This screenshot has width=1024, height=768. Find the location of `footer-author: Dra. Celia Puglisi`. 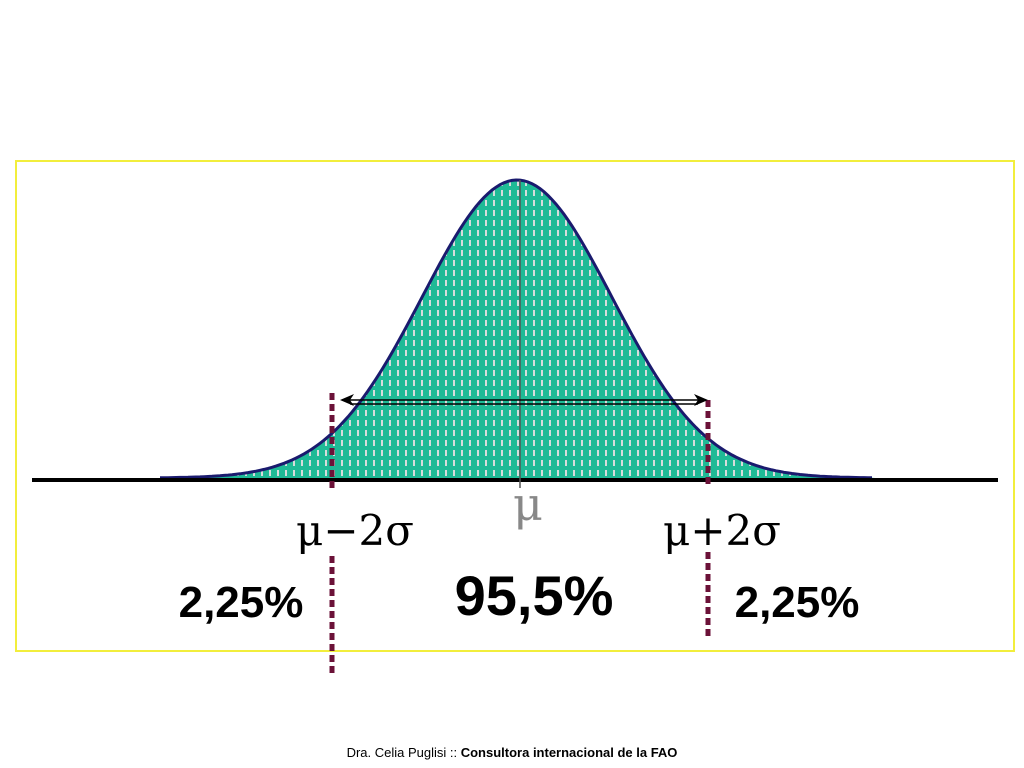

footer-author: Dra. Celia Puglisi is located at coordinates (396, 752).